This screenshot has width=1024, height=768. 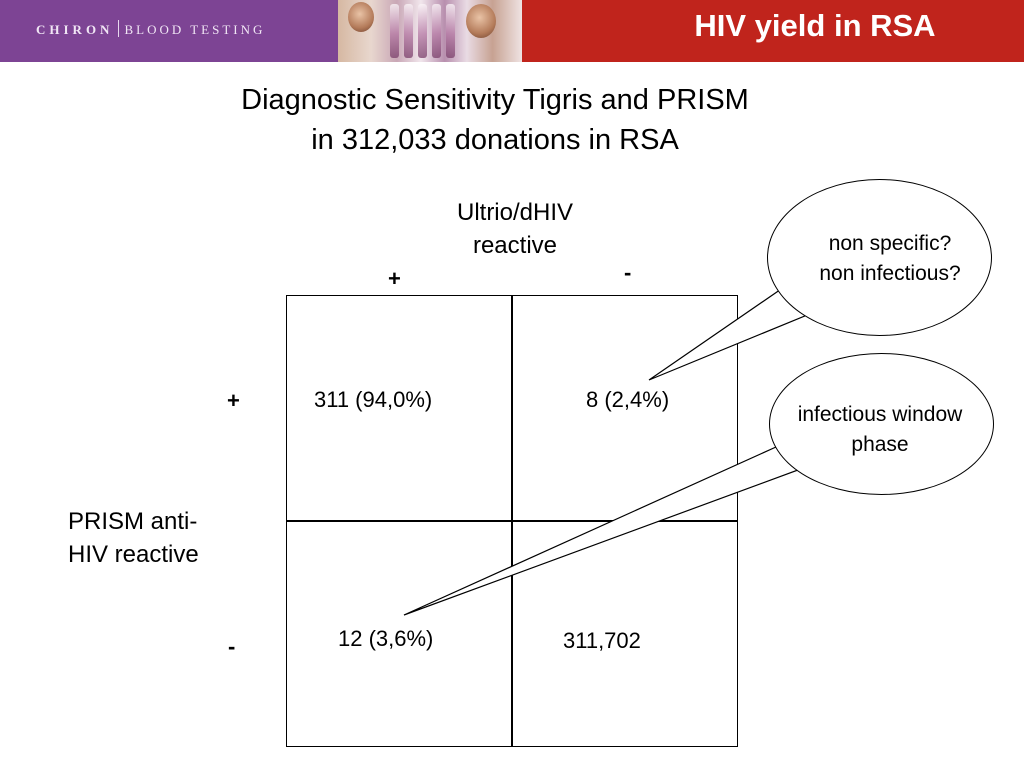 What do you see at coordinates (890, 273) in the screenshot?
I see `nonspecific-callout-line-2: non infectious?` at bounding box center [890, 273].